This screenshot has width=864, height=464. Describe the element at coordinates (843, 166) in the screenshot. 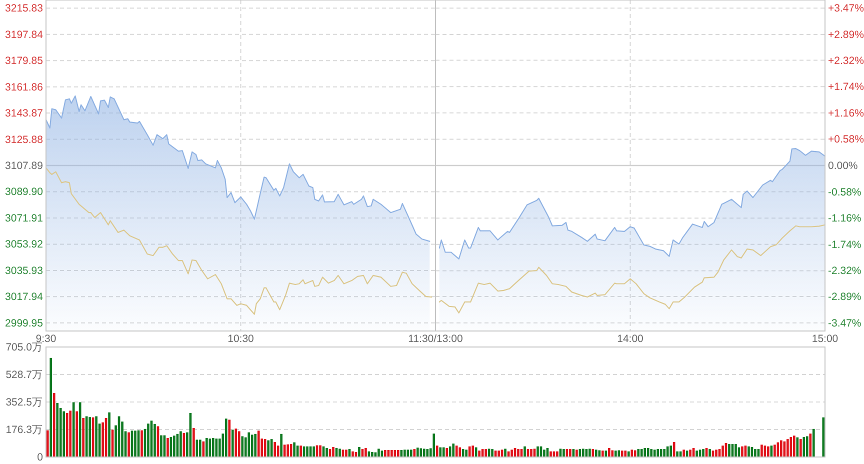

I see `y2-tick-label: 0.00%` at that location.